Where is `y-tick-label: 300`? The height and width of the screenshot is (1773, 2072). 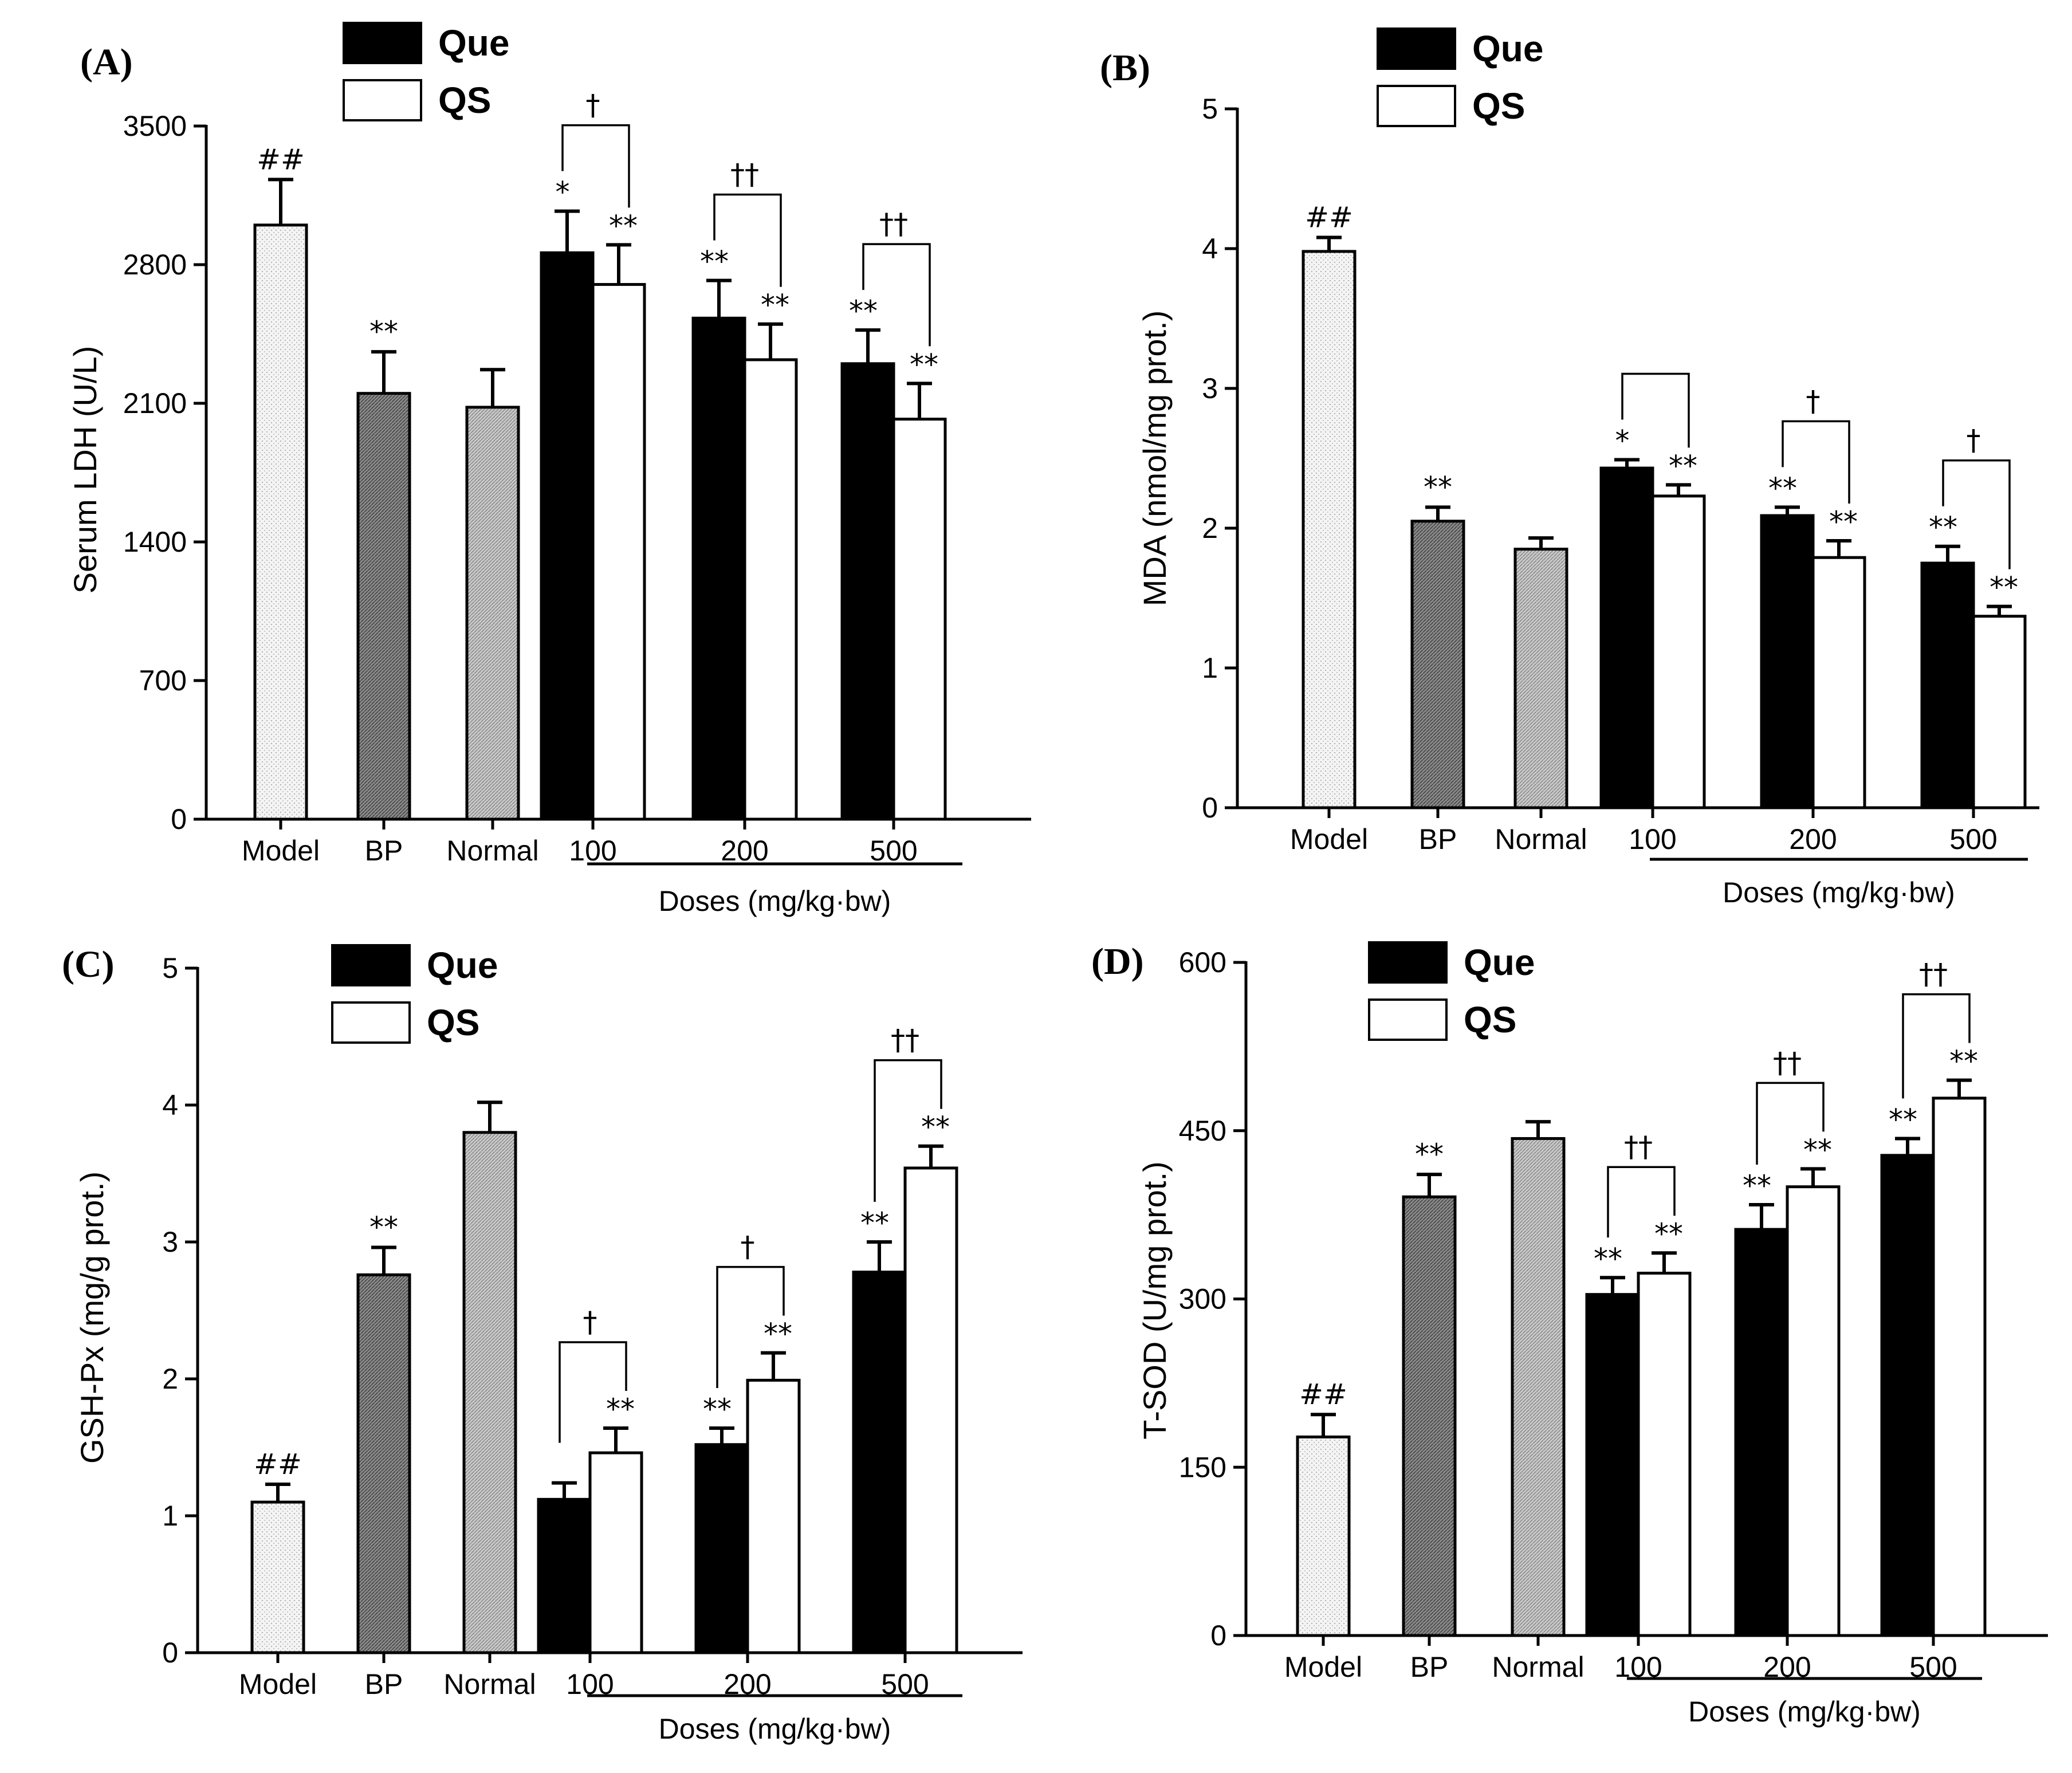 y-tick-label: 300 is located at coordinates (1202, 1299).